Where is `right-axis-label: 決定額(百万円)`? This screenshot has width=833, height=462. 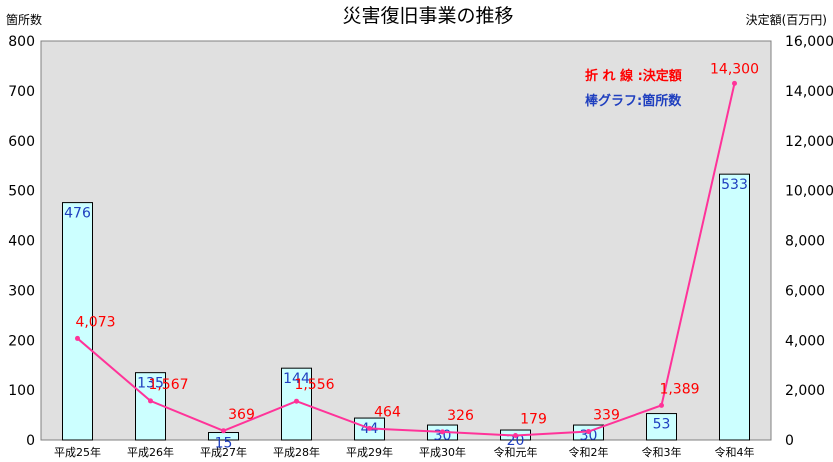 right-axis-label: 決定額(百万円) is located at coordinates (786, 19).